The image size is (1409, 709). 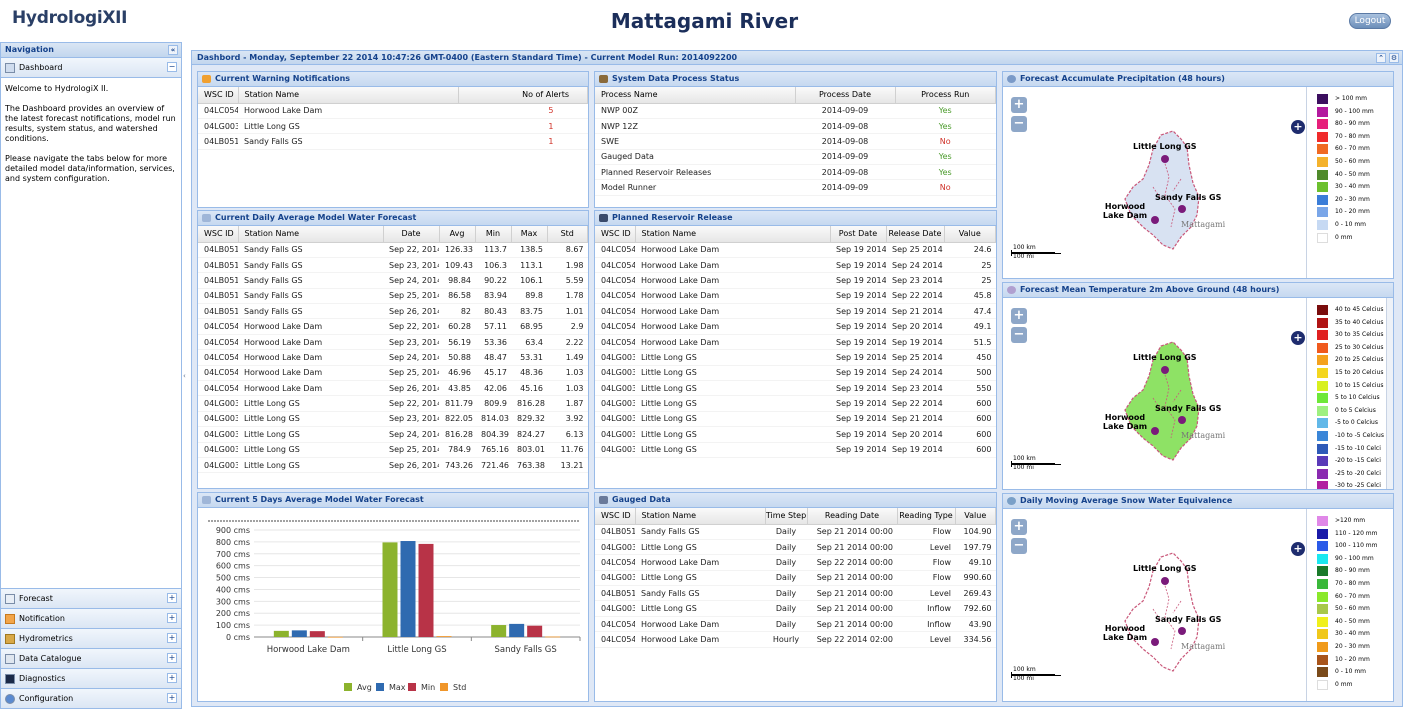 I want to click on table-row: NWP 12Z 2014-09-08 Yes, so click(x=795, y=126).